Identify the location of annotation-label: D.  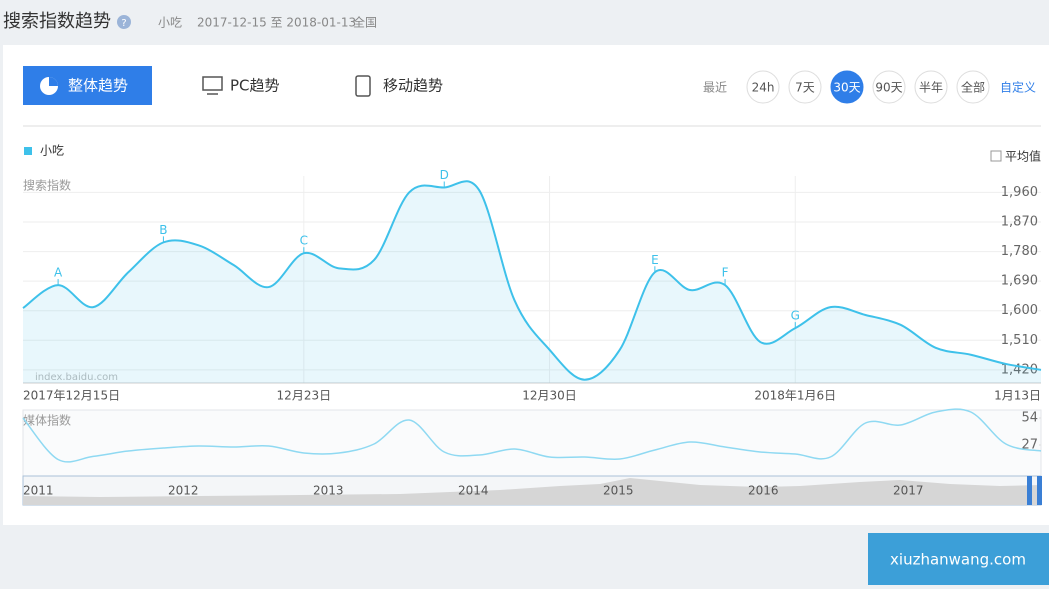
(444, 175).